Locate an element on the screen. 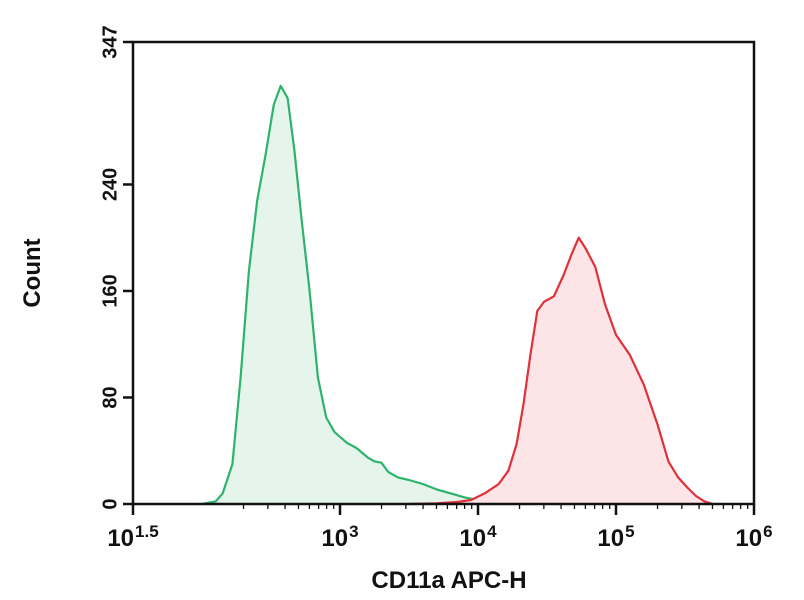 This screenshot has width=804, height=600. y-tick-label: 160 is located at coordinates (110, 290).